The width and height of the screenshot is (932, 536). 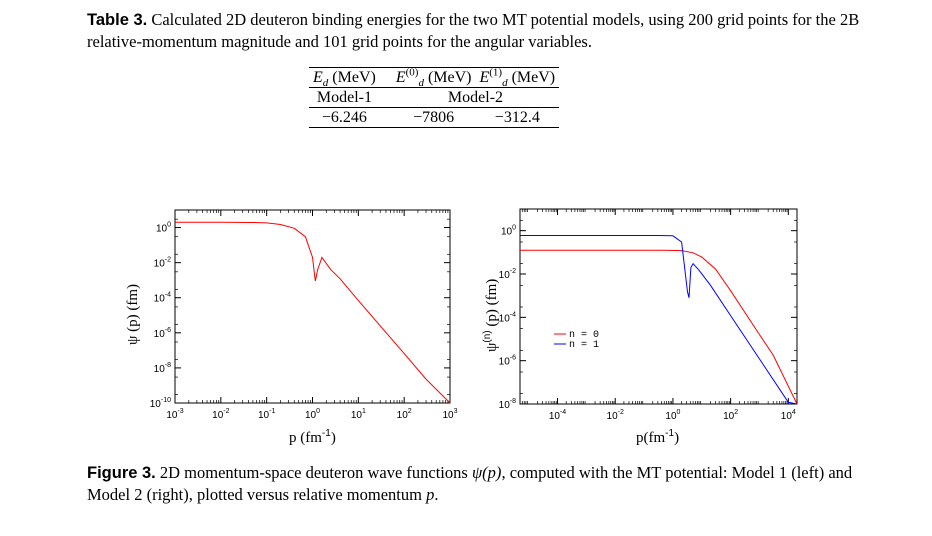 What do you see at coordinates (433, 78) in the screenshot?
I see `header-ed0: E(0)d (MeV)` at bounding box center [433, 78].